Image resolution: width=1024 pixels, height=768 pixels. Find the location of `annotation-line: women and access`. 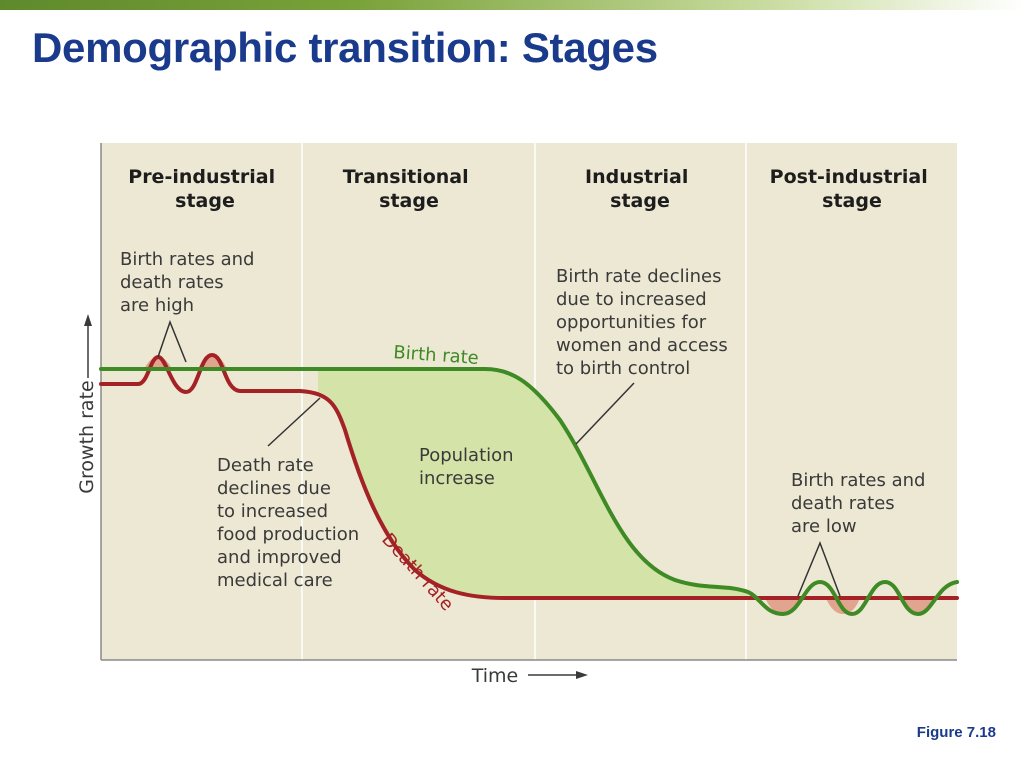

annotation-line: women and access is located at coordinates (642, 345).